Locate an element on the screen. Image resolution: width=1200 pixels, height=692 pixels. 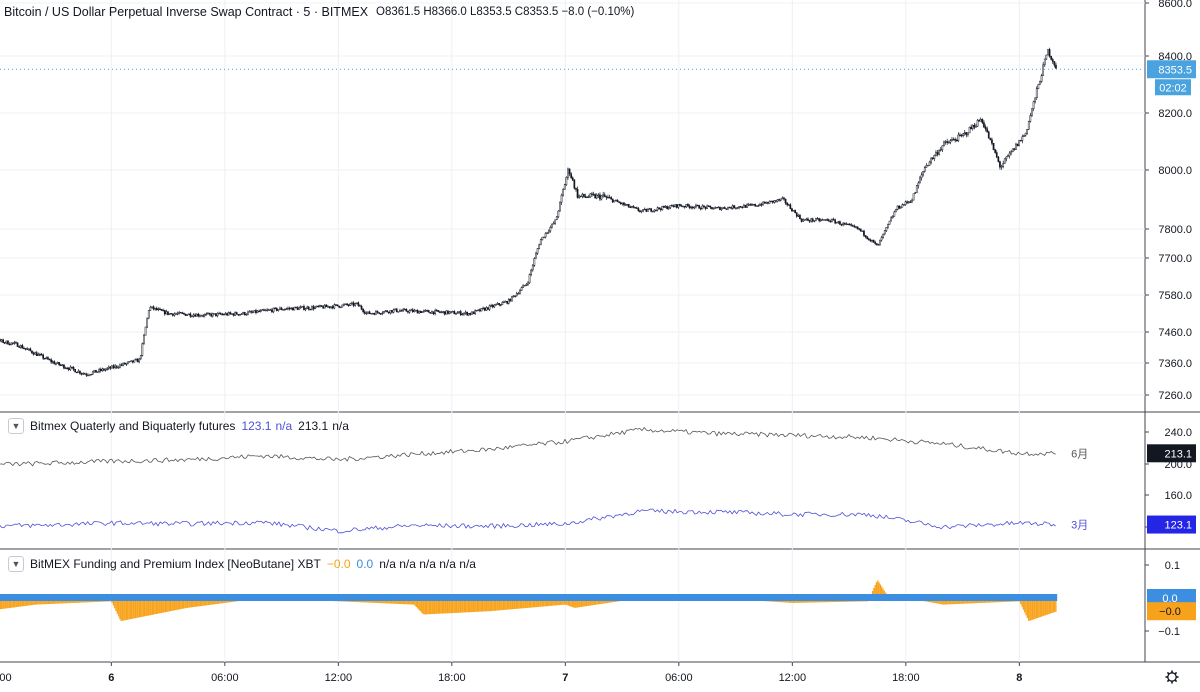
indicator1-tick-label: 160.0 is located at coordinates (1178, 496).